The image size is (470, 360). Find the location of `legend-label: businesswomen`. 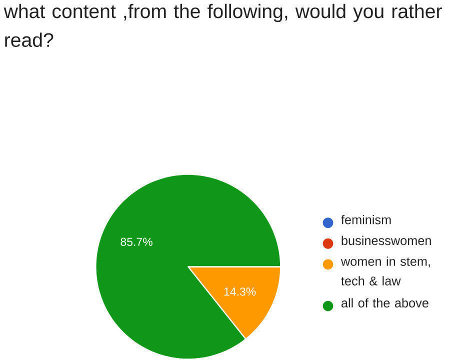

legend-label: businesswomen is located at coordinates (386, 241).